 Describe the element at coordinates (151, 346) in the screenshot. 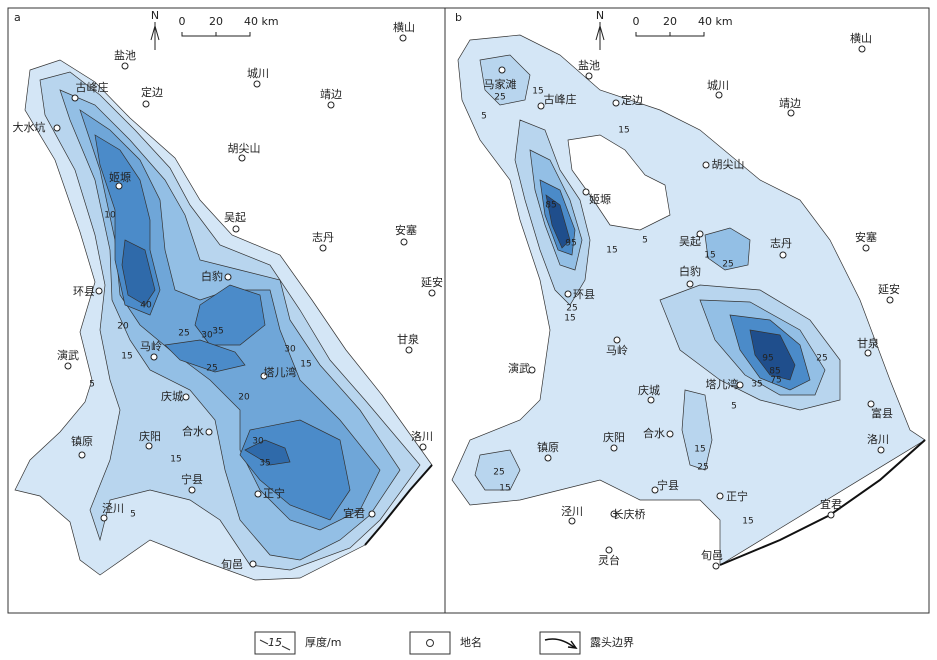

I see `place-name: 马岭` at that location.